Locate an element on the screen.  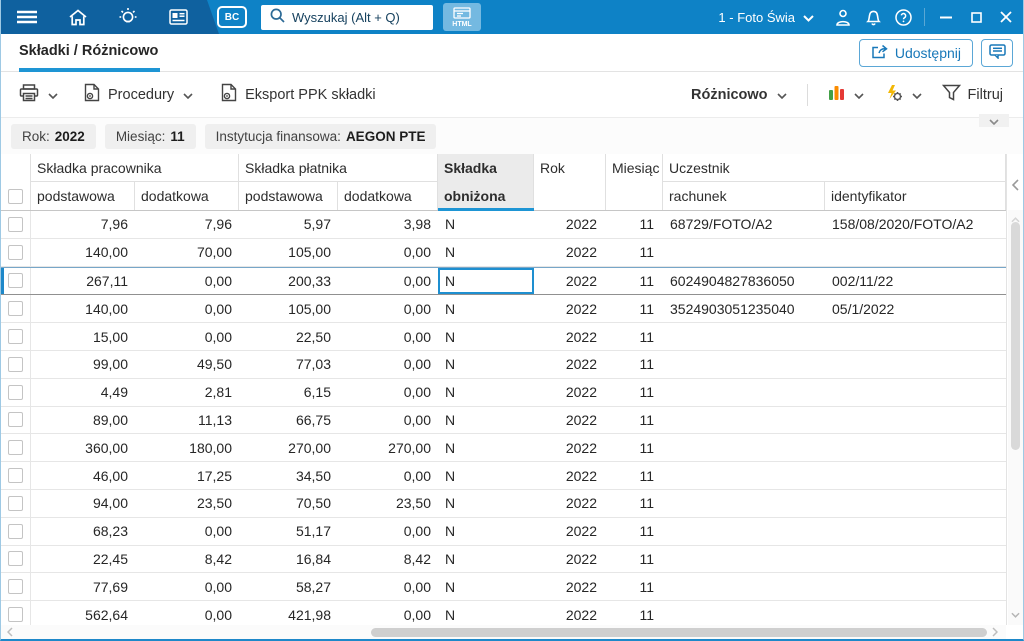
cell-employee-additional: 7,96 is located at coordinates (218, 224).